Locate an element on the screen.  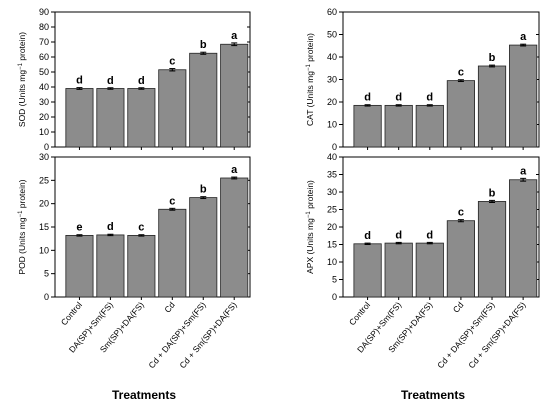
y-tick-label: 70 is located at coordinates (44, 42).